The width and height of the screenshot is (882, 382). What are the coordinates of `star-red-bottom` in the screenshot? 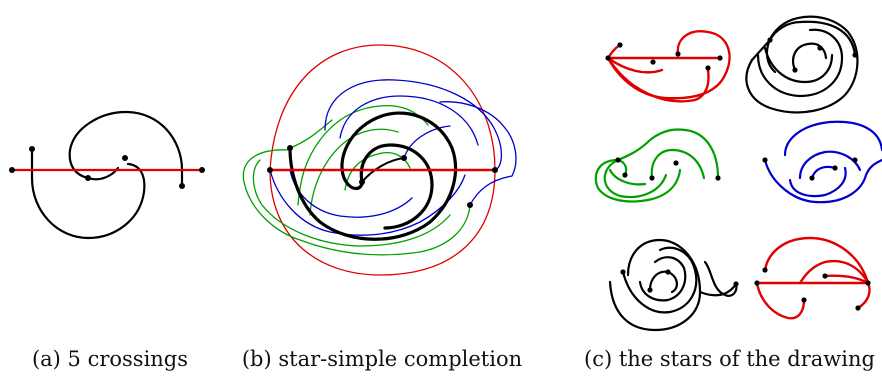 It's located at (812, 278).